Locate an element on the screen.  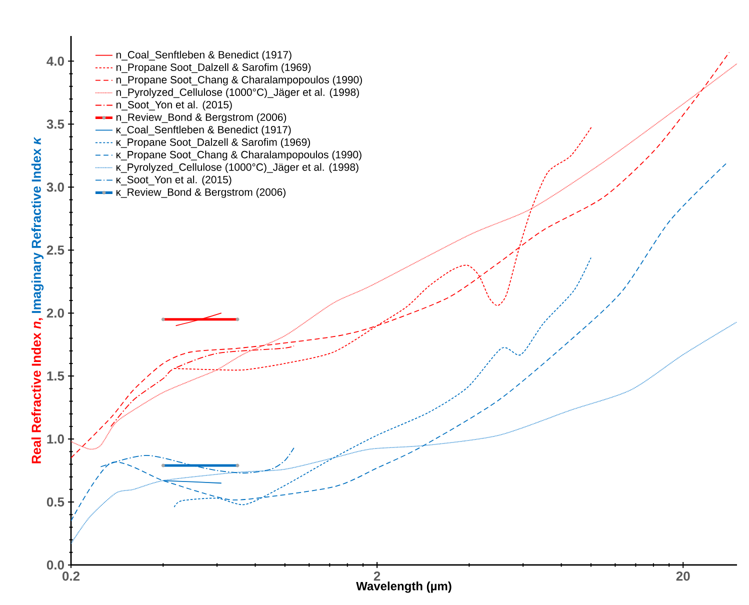
y2-axis-title: Imaginary Refractive Index κ is located at coordinates (37, 224).